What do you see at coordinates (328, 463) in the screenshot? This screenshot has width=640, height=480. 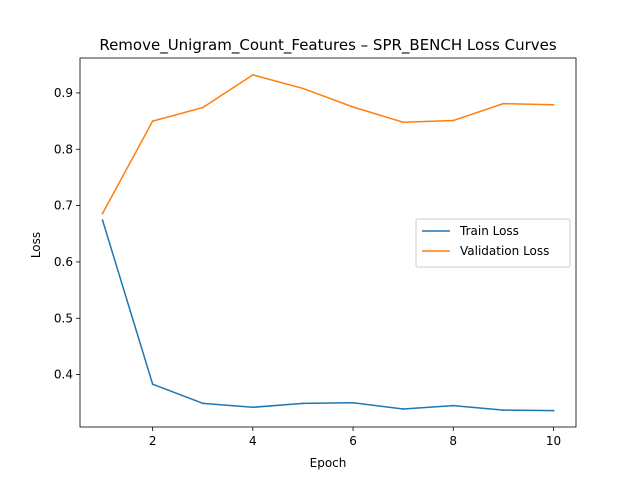 I see `x-axis-label: Epoch` at bounding box center [328, 463].